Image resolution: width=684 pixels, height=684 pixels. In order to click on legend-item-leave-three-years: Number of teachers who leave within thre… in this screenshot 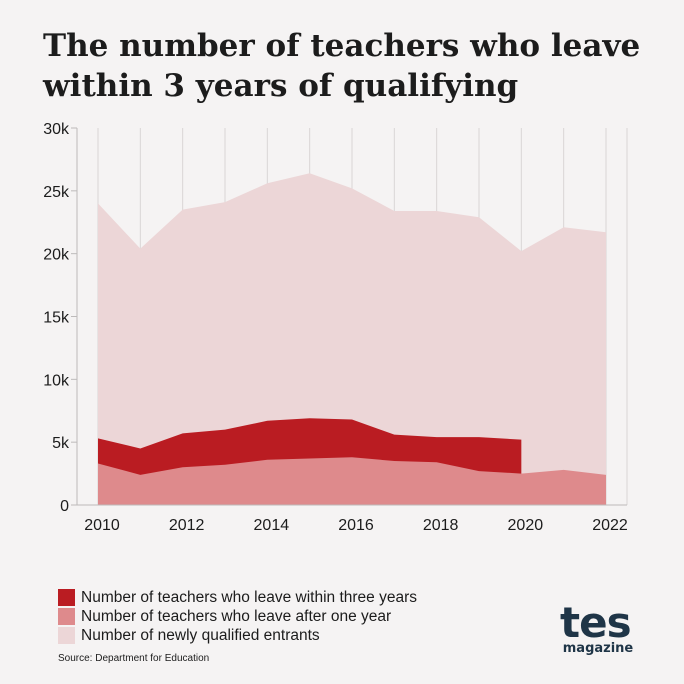, I will do `click(237, 597)`.